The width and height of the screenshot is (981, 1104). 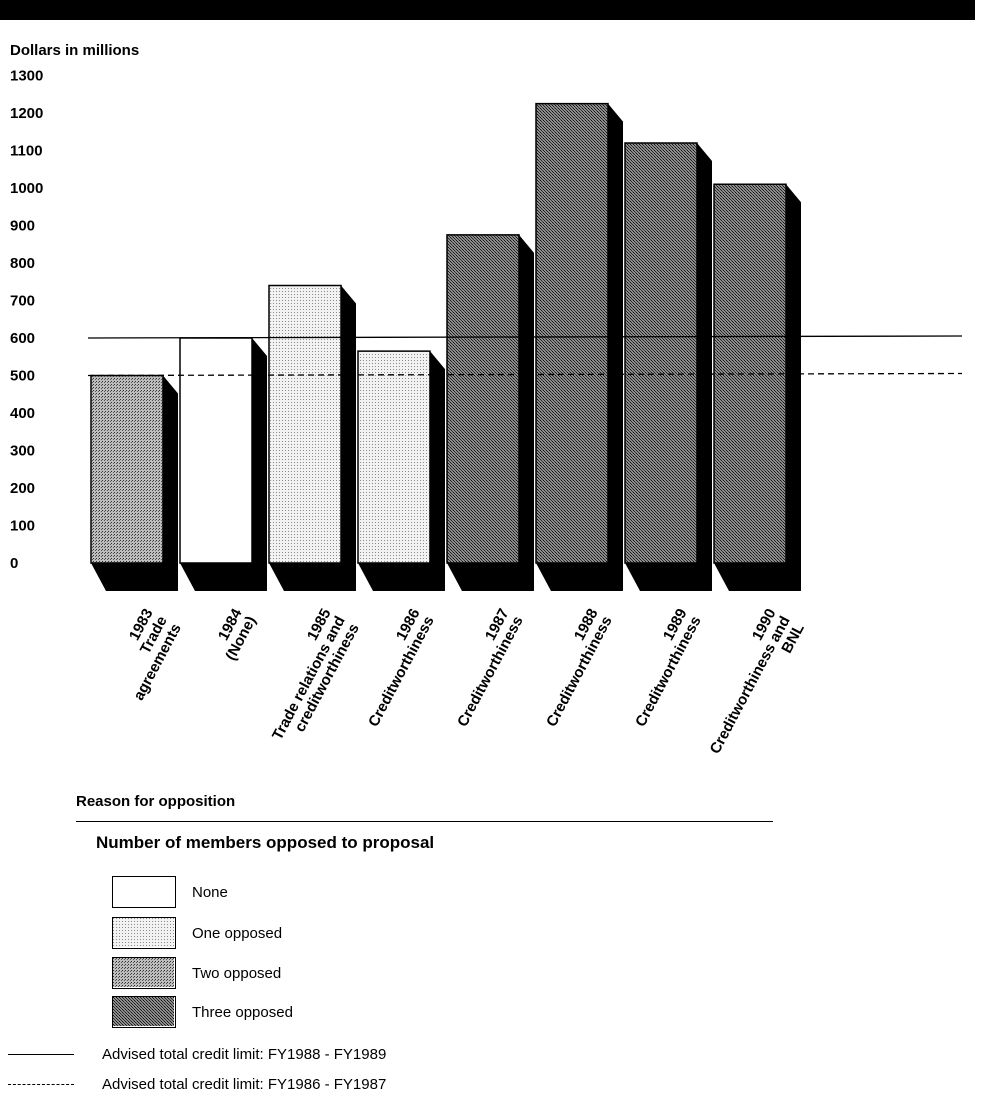 What do you see at coordinates (234, 634) in the screenshot?
I see `x-tick-label: 1984(None)` at bounding box center [234, 634].